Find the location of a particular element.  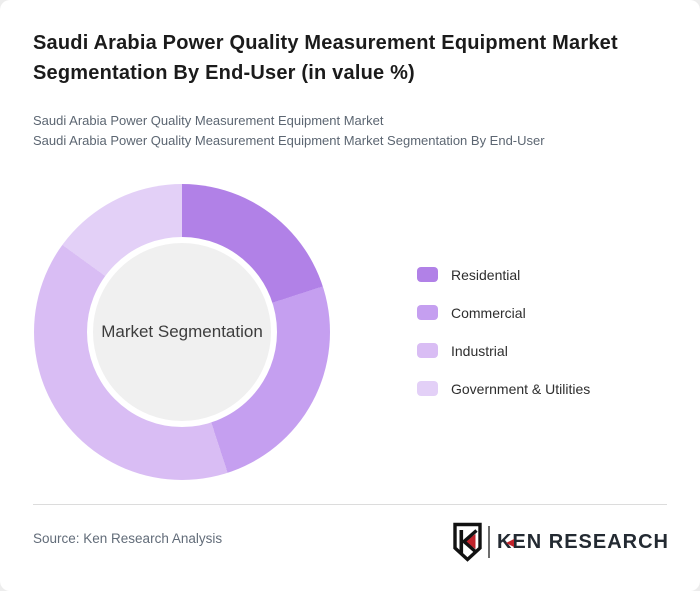

legend-item-industrial: Industrial is located at coordinates (503, 350).